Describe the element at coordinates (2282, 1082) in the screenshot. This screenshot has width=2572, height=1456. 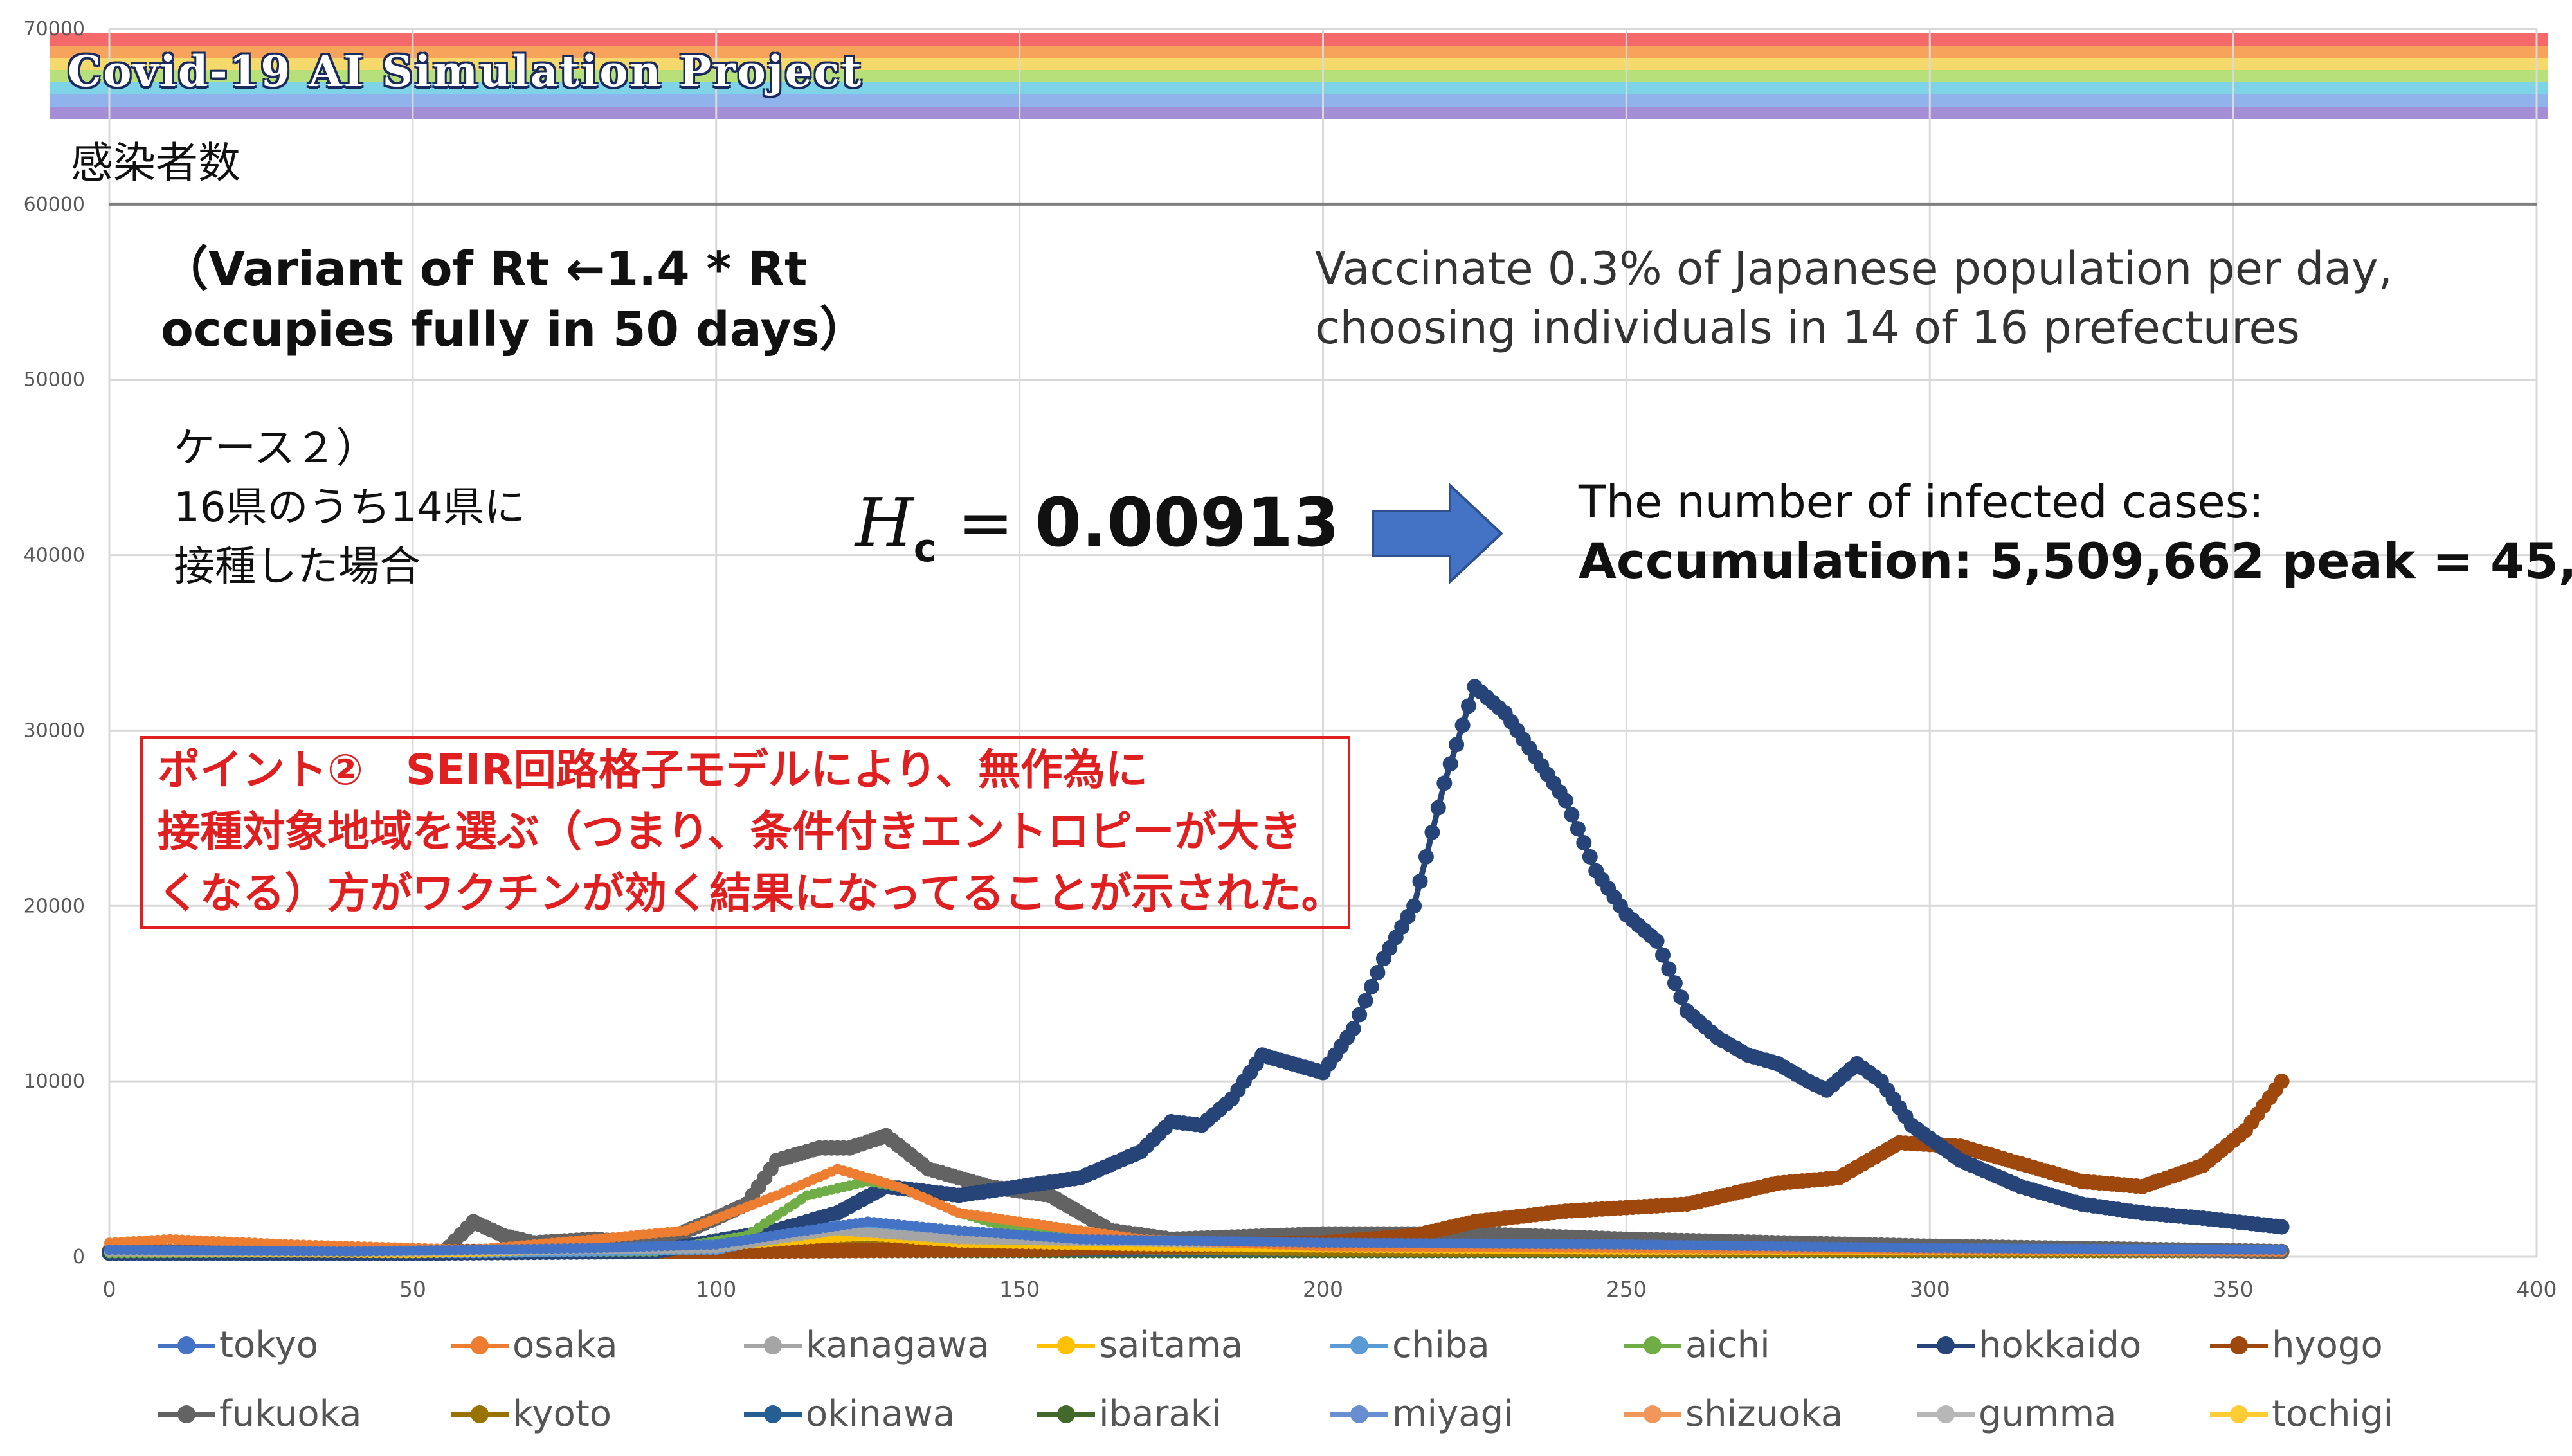
I see `point-hyogo` at that location.